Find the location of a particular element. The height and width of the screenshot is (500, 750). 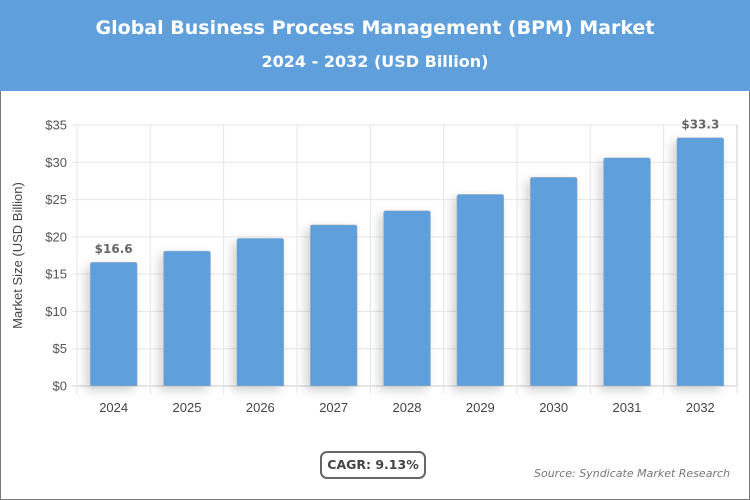

y-tick-label: $20 is located at coordinates (56, 236).